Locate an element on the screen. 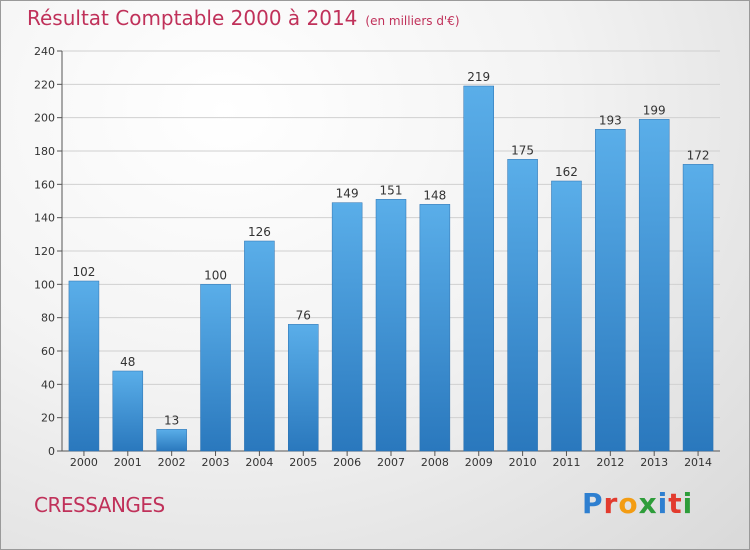  y-tick-label: 120 is located at coordinates (44, 251).